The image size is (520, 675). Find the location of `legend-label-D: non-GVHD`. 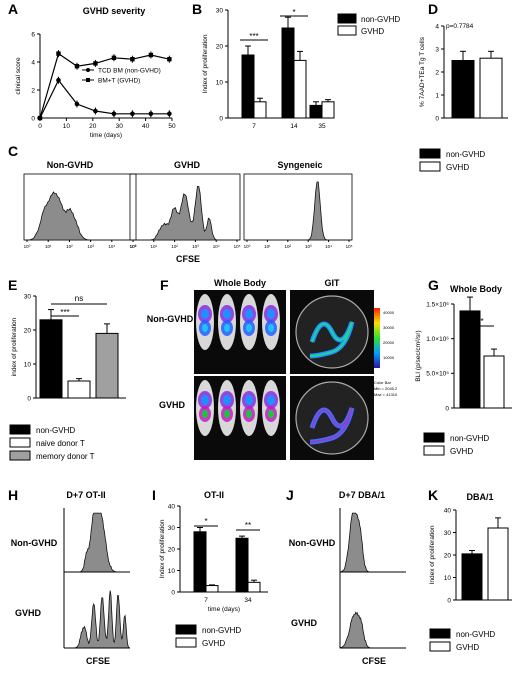

legend-label-D: non-GVHD is located at coordinates (465, 154).